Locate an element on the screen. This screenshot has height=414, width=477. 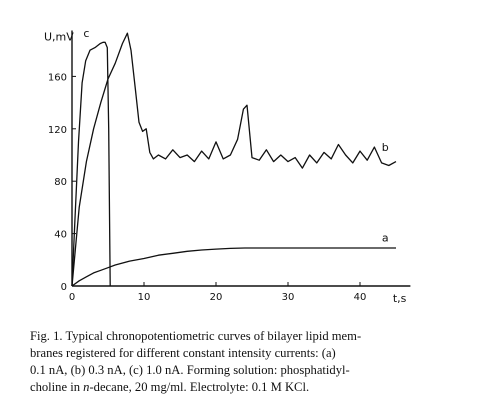
y-axis-label: U,mV is located at coordinates (59, 37).